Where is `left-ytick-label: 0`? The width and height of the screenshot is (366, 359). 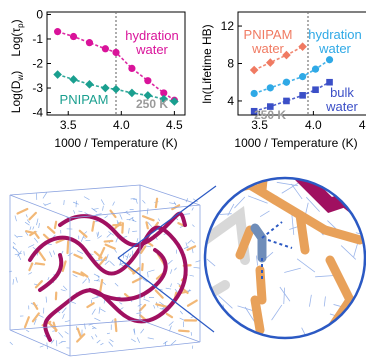
left-ytick-label: 0 is located at coordinates (39, 14).